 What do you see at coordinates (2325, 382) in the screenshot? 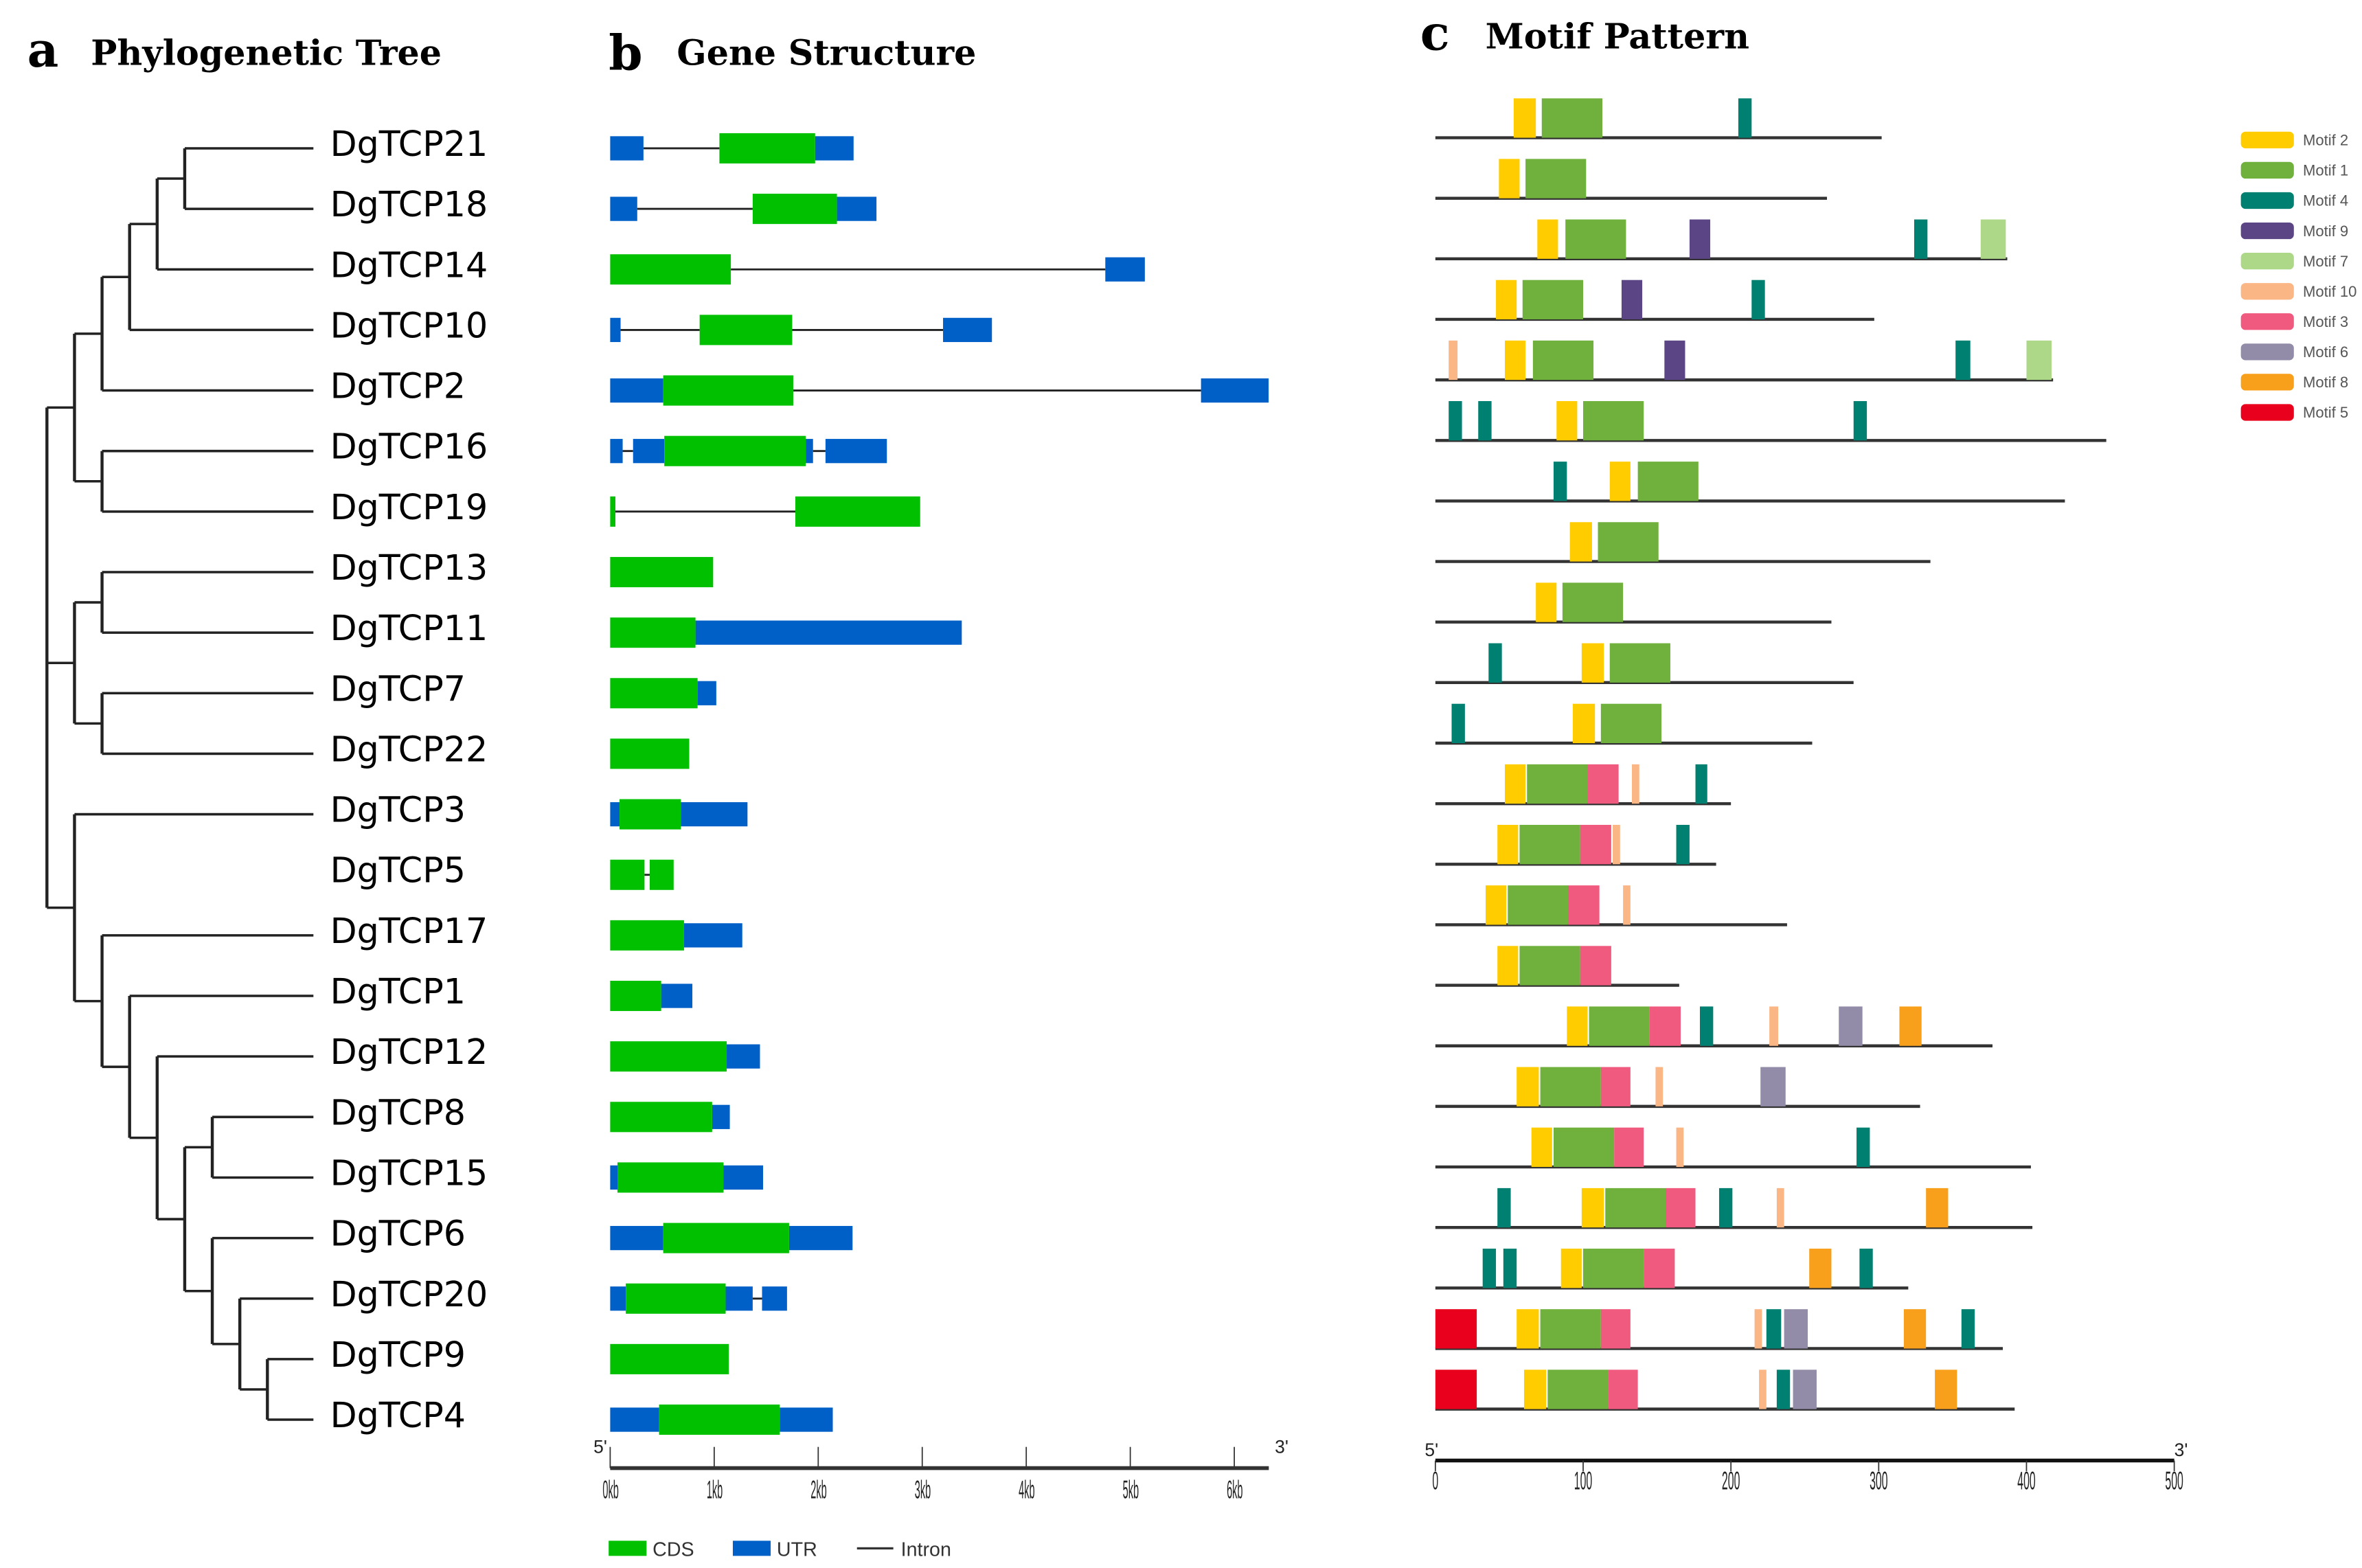
I see `motif-8-legend-label: Motif 8` at bounding box center [2325, 382].